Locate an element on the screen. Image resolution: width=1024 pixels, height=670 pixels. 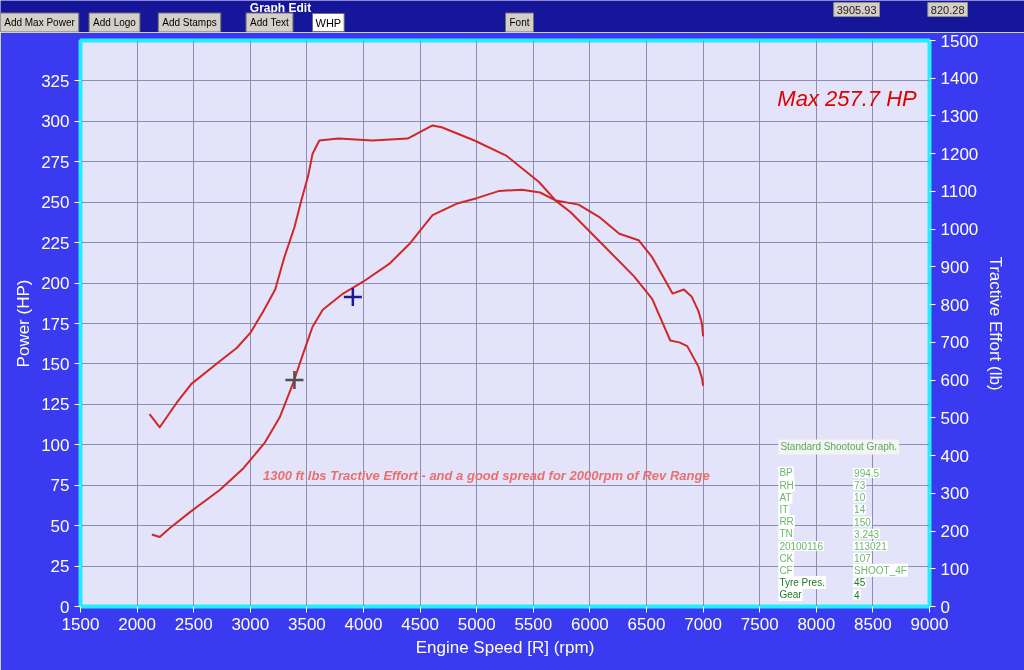
annotation: 113021 is located at coordinates (871, 546).